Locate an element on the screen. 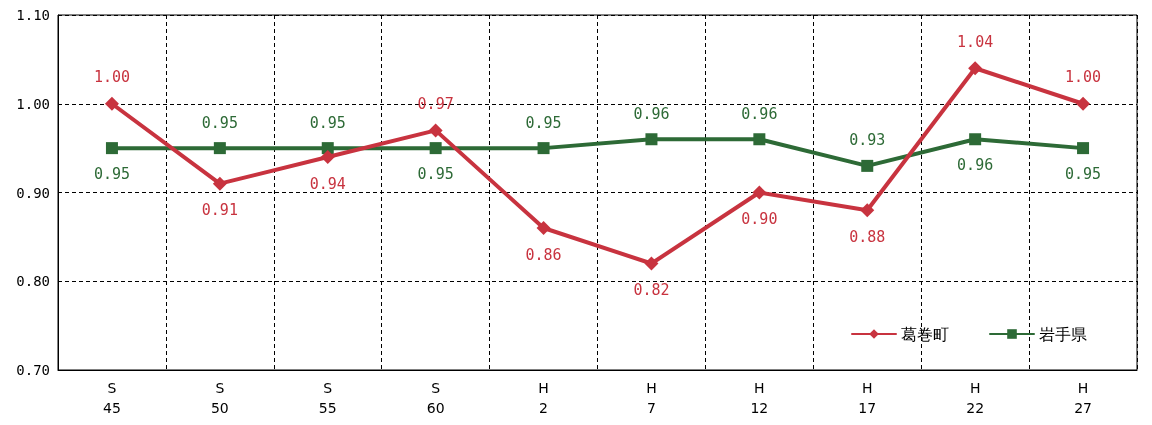 This screenshot has width=1152, height=425. x-tick-label: S 45 is located at coordinates (112, 398).